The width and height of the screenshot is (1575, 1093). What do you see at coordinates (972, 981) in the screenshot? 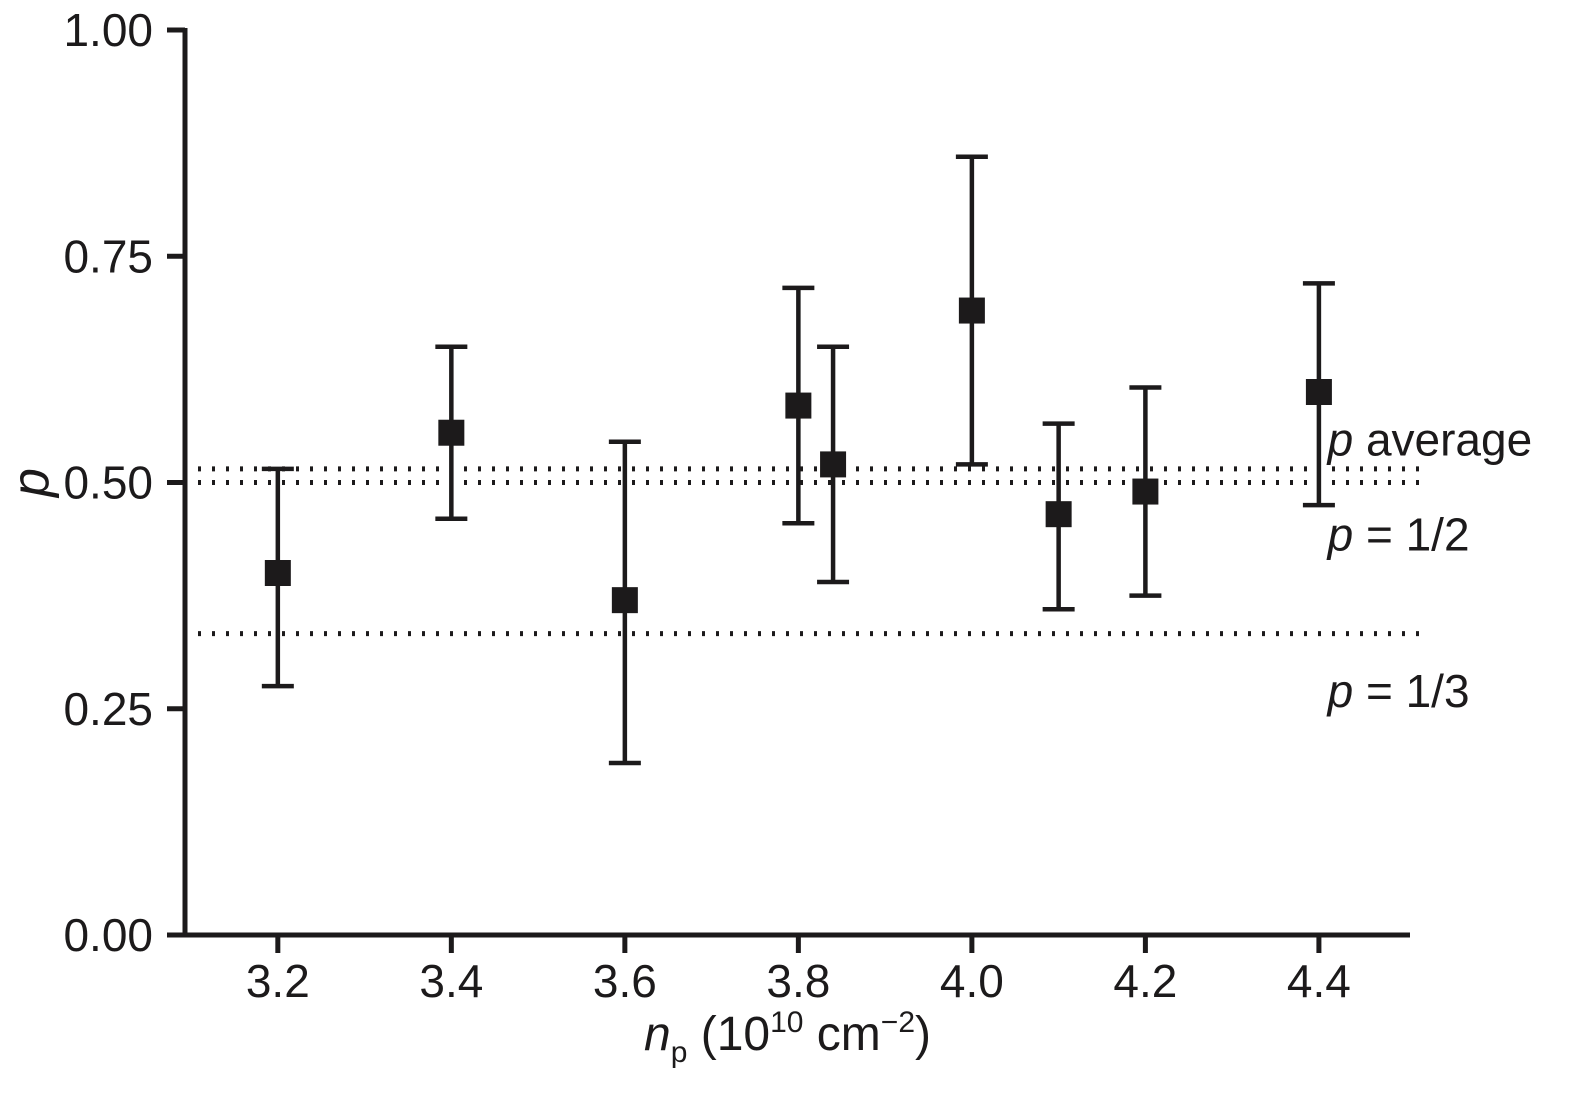
I see `x-tick-label: 4.0` at bounding box center [972, 981].